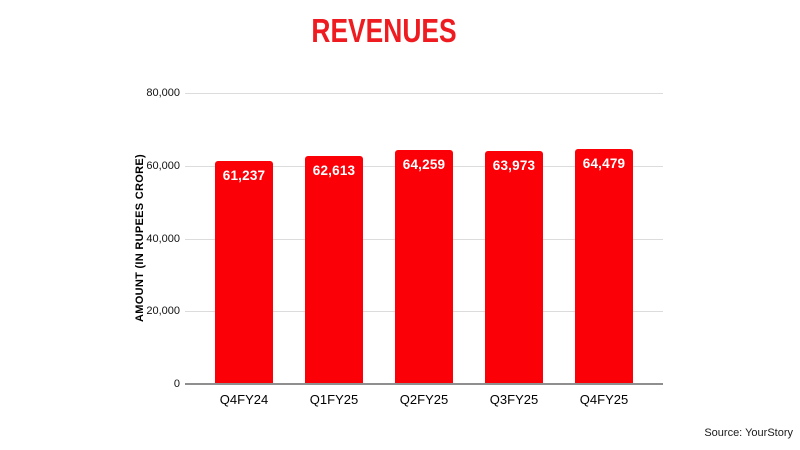 The height and width of the screenshot is (450, 800). Describe the element at coordinates (384, 30) in the screenshot. I see `chart-title: REVENUES` at that location.